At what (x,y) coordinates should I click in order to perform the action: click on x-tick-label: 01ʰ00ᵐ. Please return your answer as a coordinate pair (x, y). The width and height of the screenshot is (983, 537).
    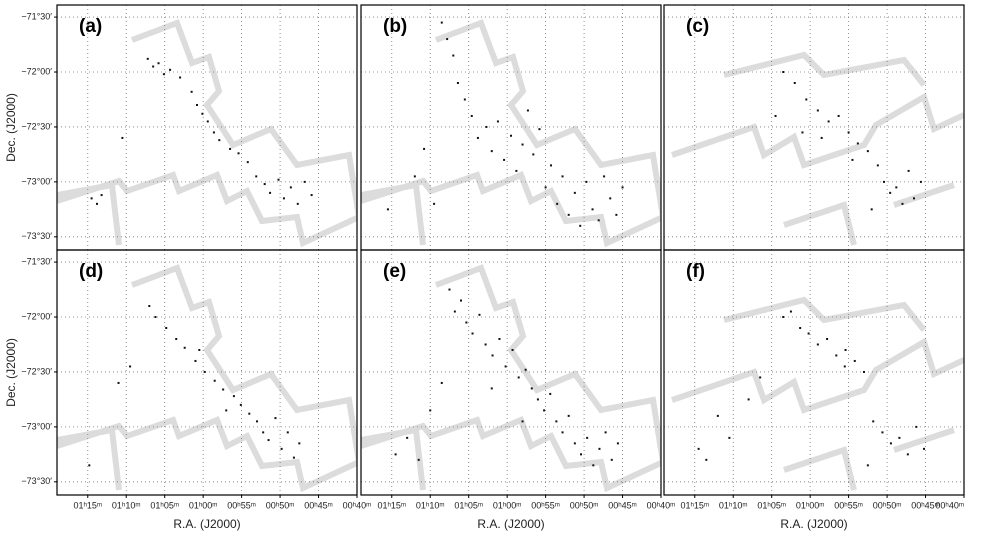
    Looking at the image, I should click on (507, 505).